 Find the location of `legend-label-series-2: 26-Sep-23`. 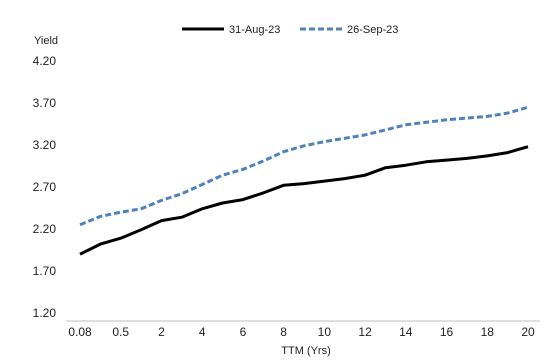

legend-label-series-2: 26-Sep-23 is located at coordinates (372, 30).